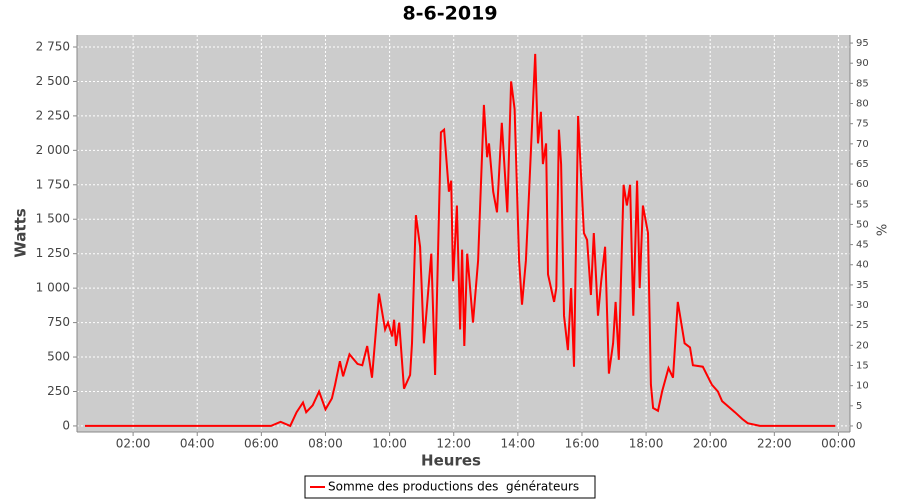 The image size is (900, 500). Describe the element at coordinates (197, 444) in the screenshot. I see `x-tick-label: 04:00` at that location.